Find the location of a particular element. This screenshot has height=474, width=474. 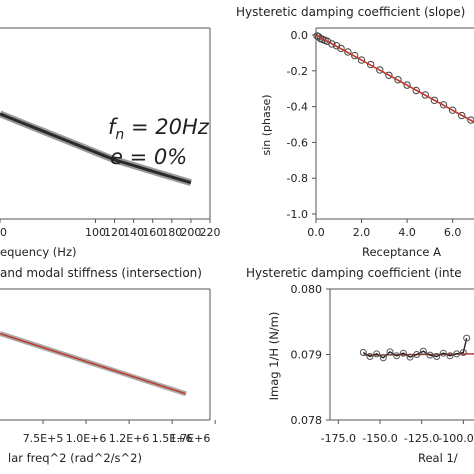

p2-xtick-label: 4.0 is located at coordinates (407, 232).